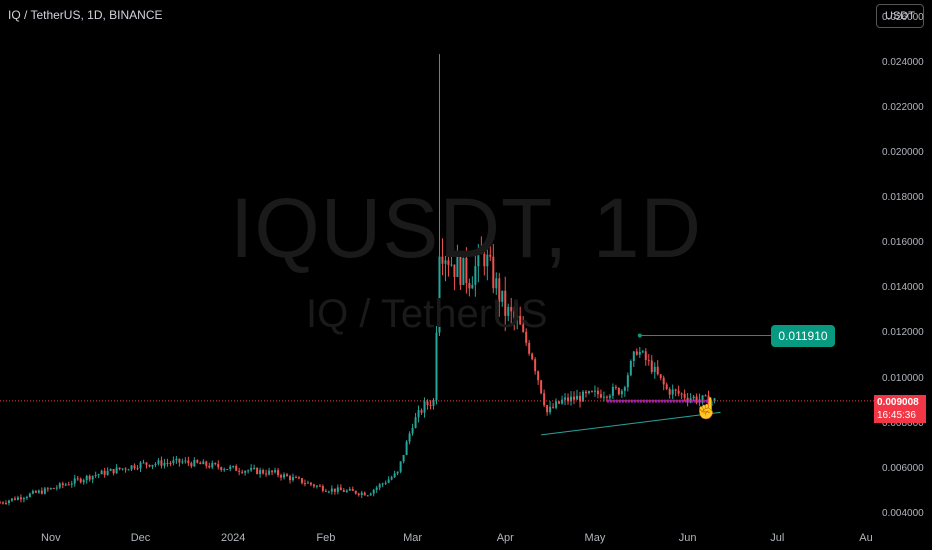 The height and width of the screenshot is (550, 932). What do you see at coordinates (140, 538) in the screenshot?
I see `time-tick-label: Dec` at bounding box center [140, 538].